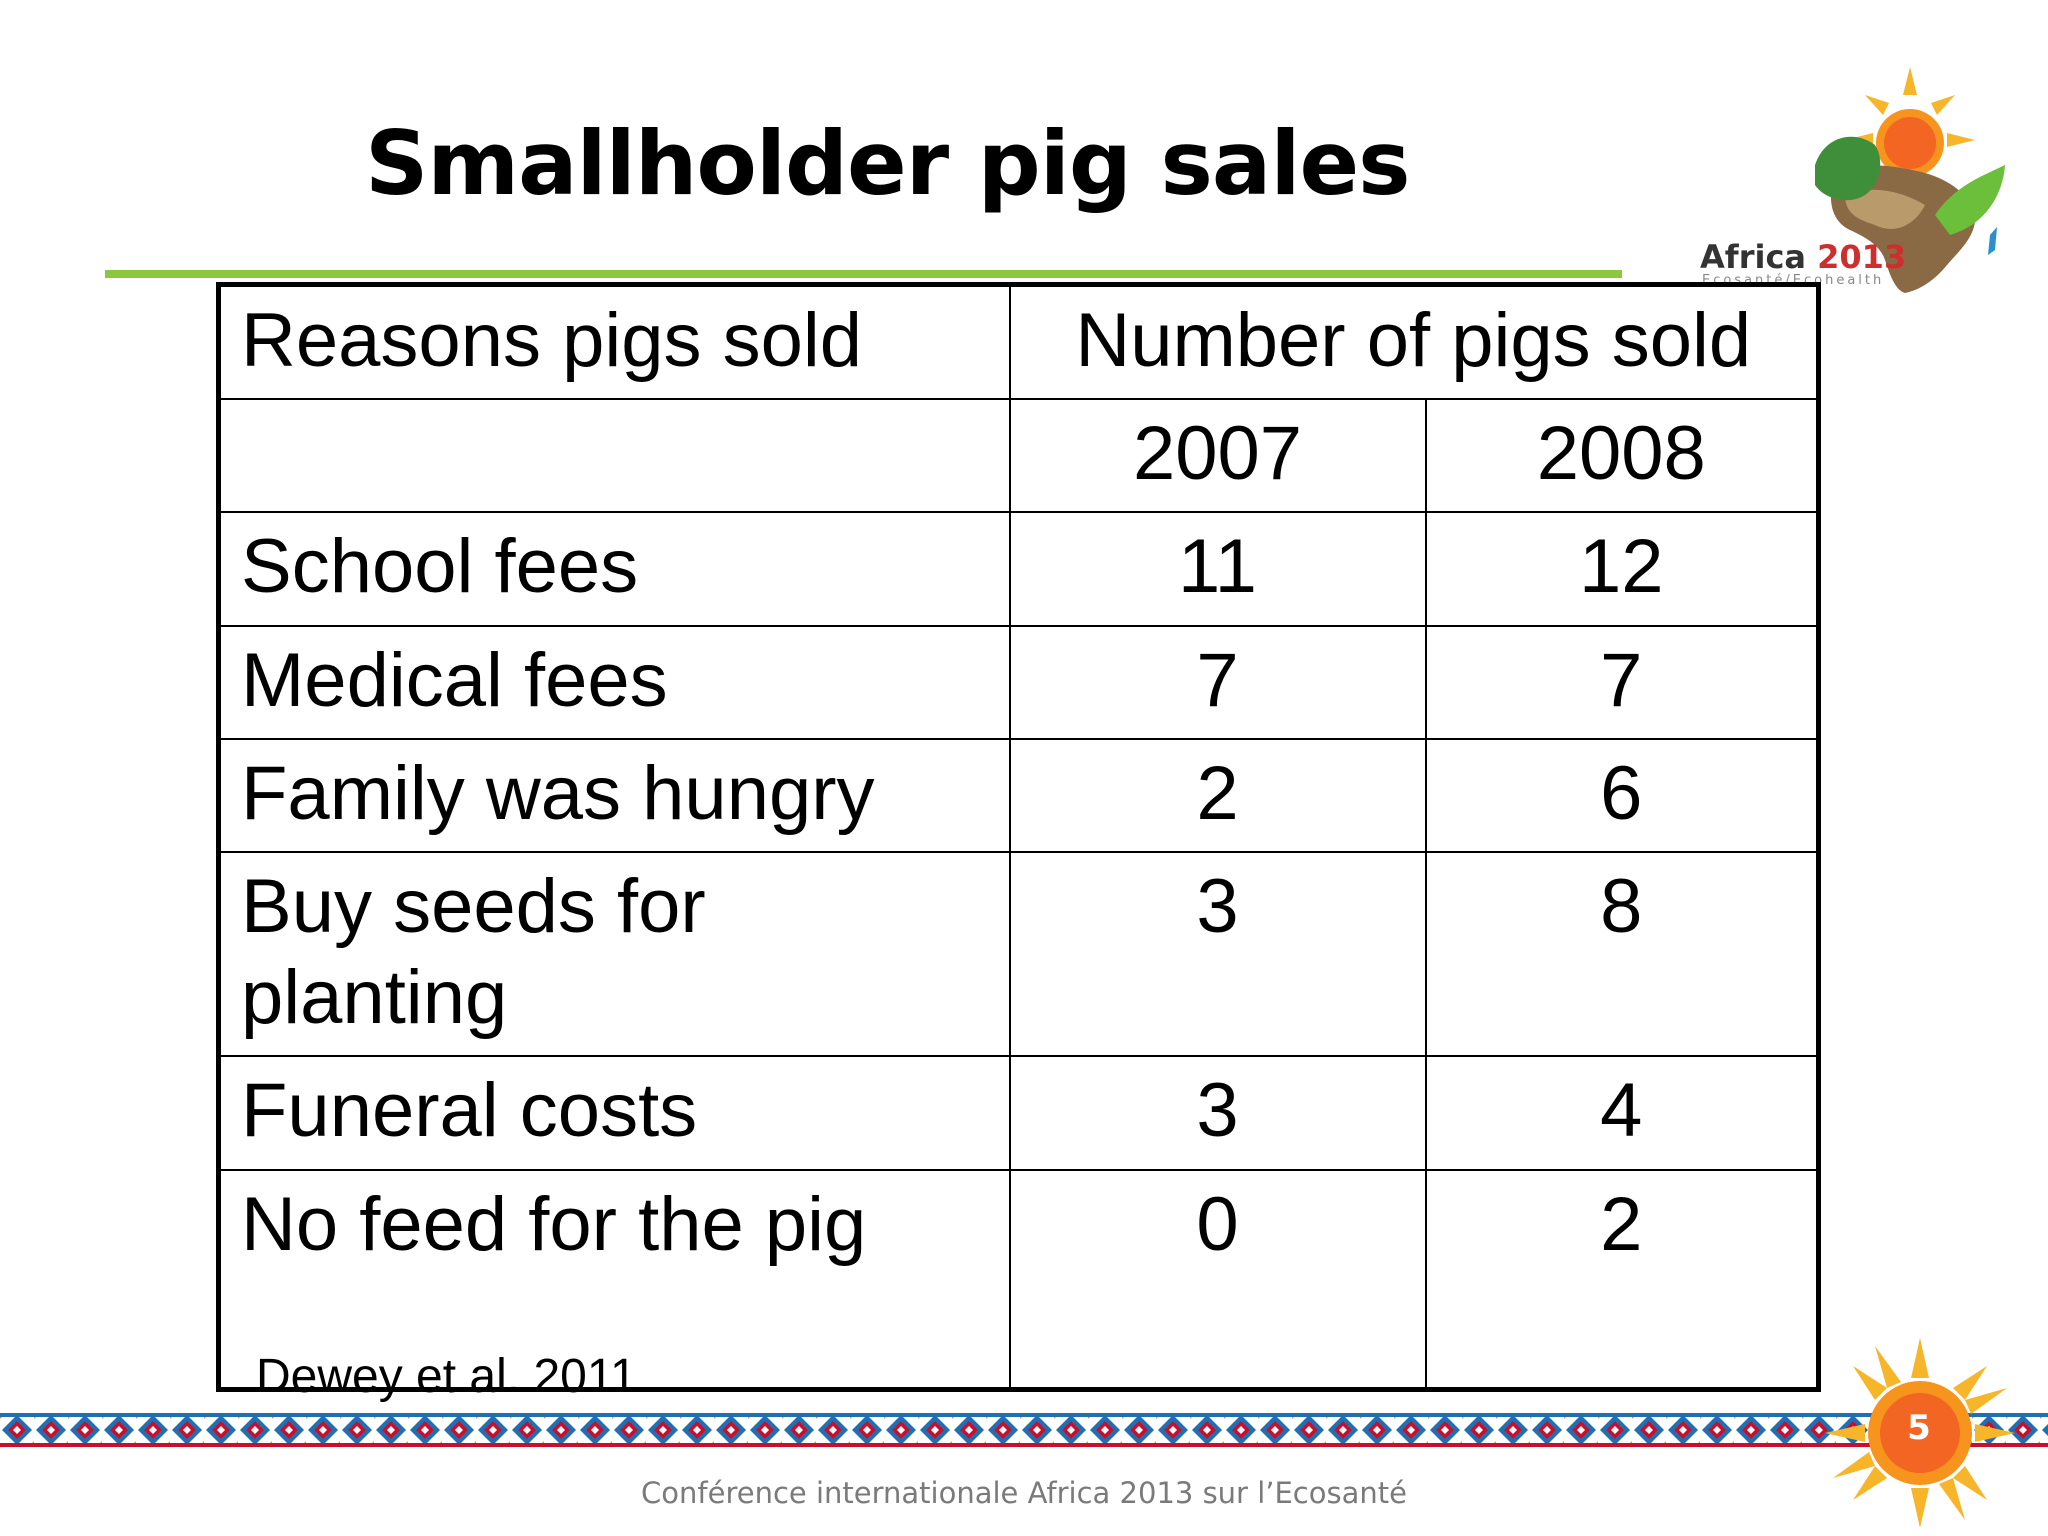  Describe the element at coordinates (1759, 257) in the screenshot. I see `logo-main-text: Africa` at that location.